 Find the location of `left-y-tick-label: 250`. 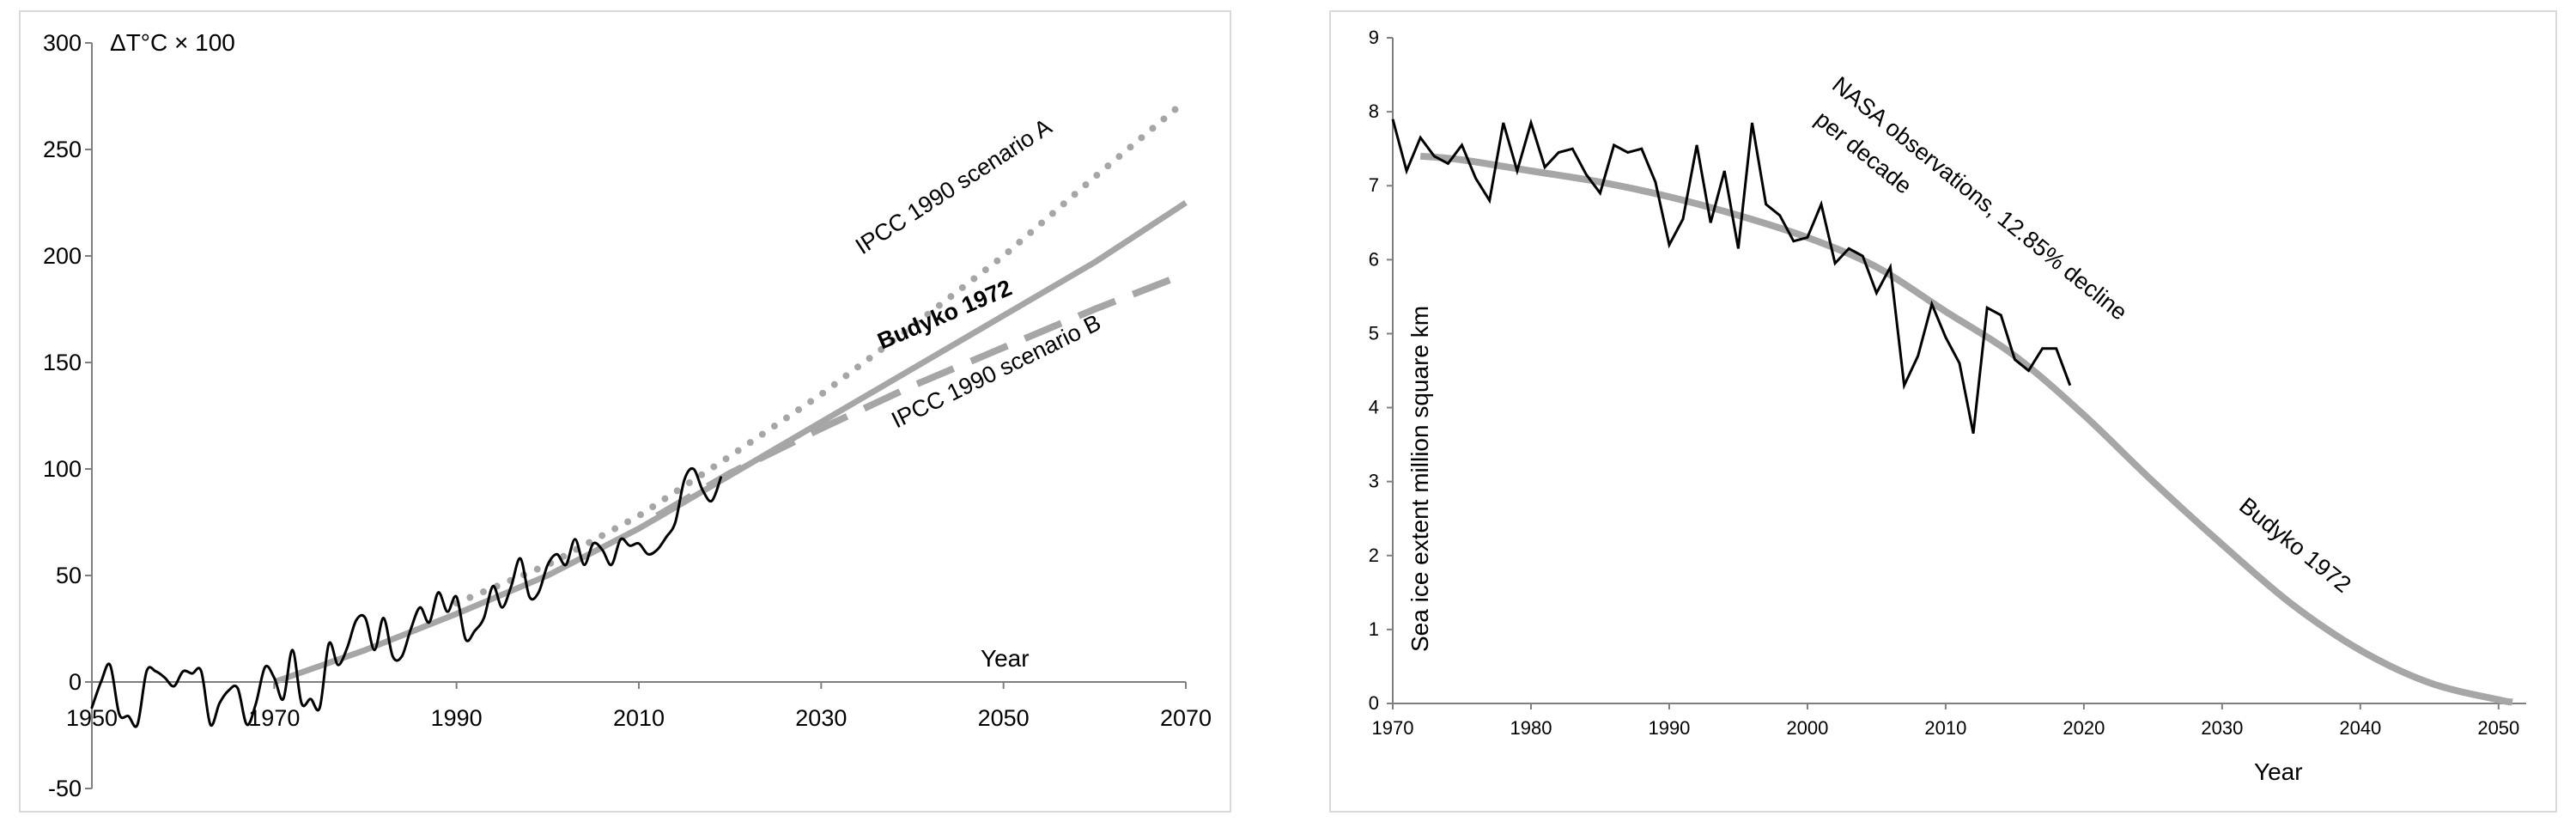

left-y-tick-label: 250 is located at coordinates (62, 149).